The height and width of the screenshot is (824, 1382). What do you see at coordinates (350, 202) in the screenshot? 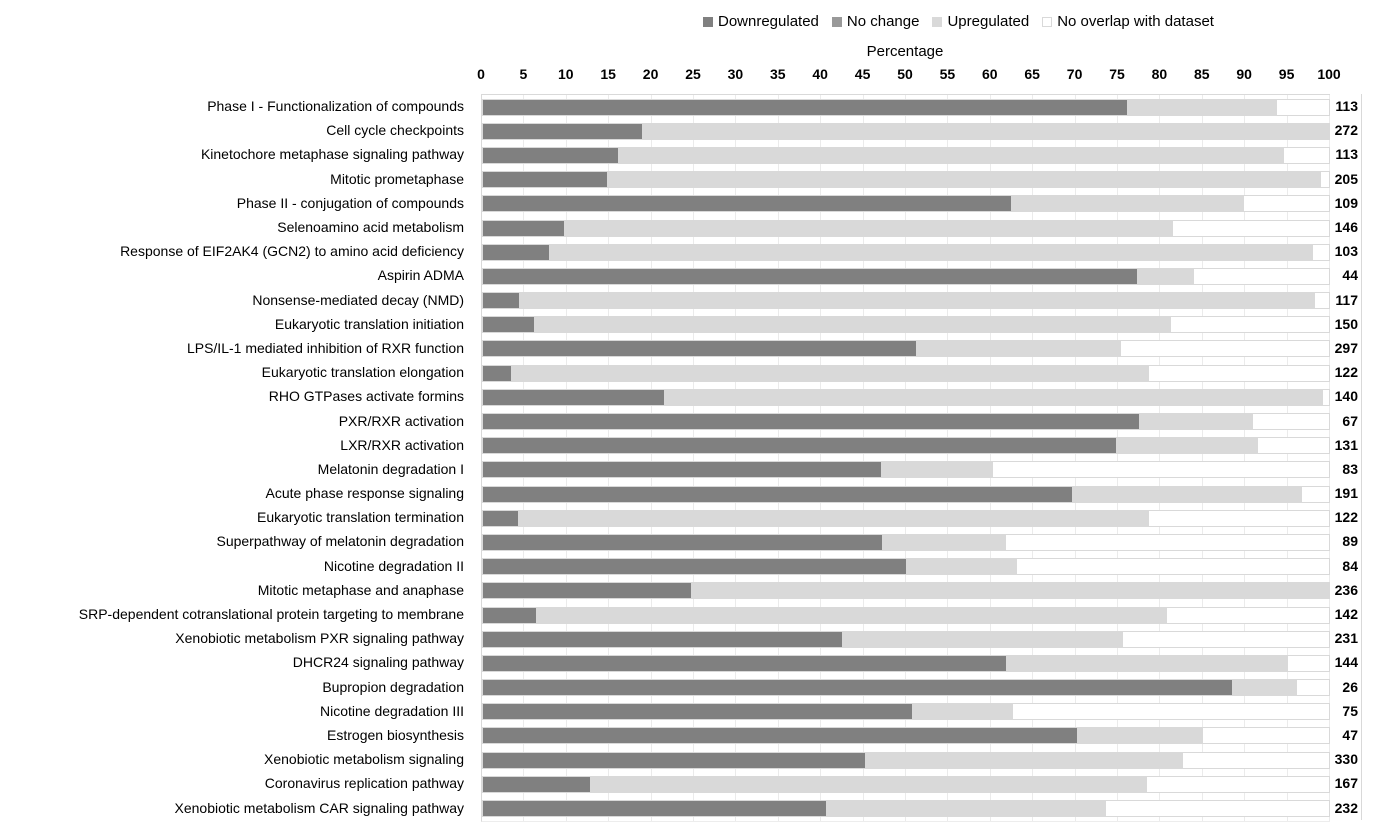
I see `category-label: Phase II - conjugation of compounds` at bounding box center [350, 202].